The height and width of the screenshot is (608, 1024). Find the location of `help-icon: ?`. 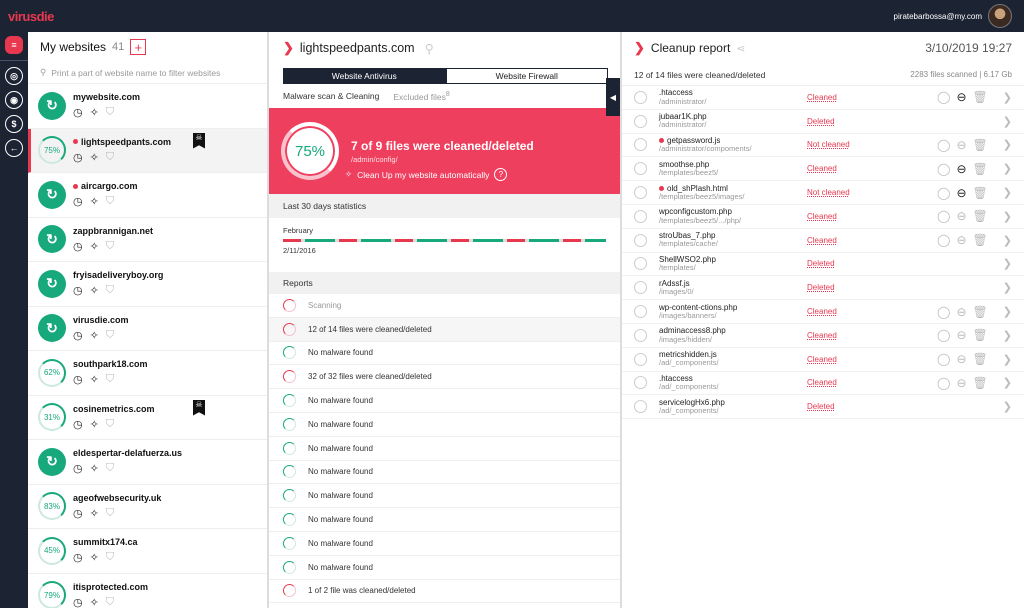

help-icon: ? is located at coordinates (501, 174).